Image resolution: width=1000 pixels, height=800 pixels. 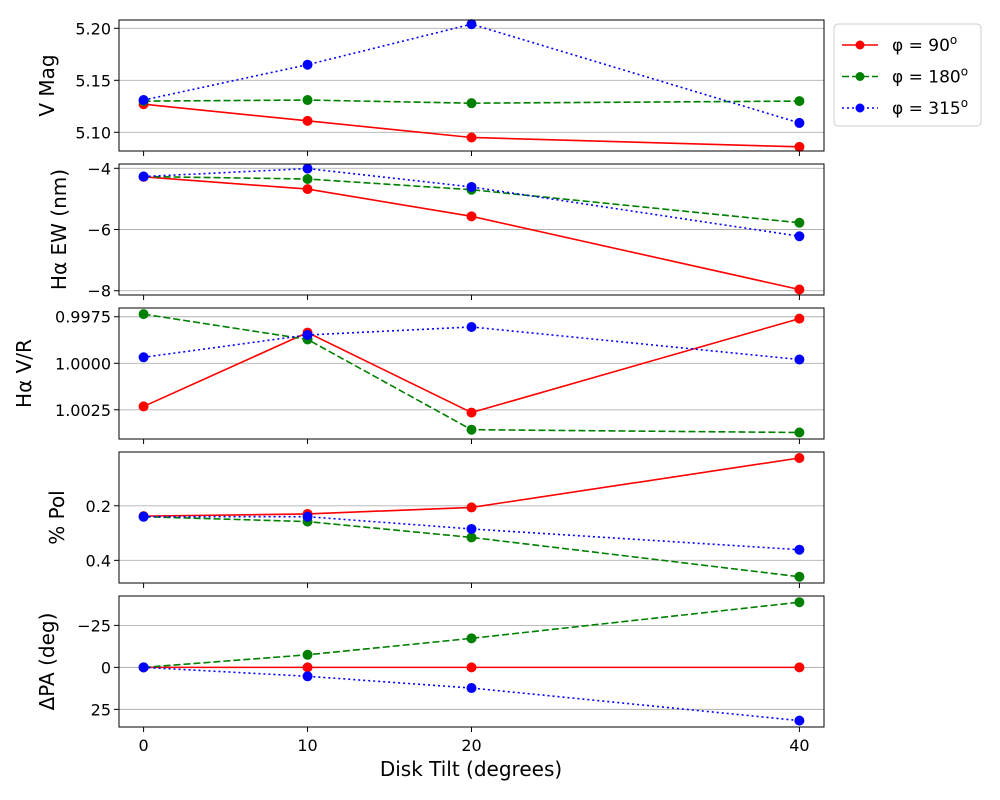 I want to click on x-tick-label: 40, so click(x=799, y=745).